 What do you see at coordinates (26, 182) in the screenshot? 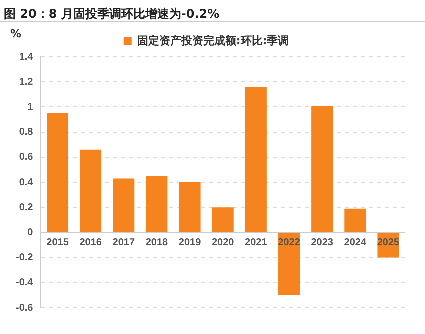
I see `y-tick-label: 0.4` at bounding box center [26, 182].